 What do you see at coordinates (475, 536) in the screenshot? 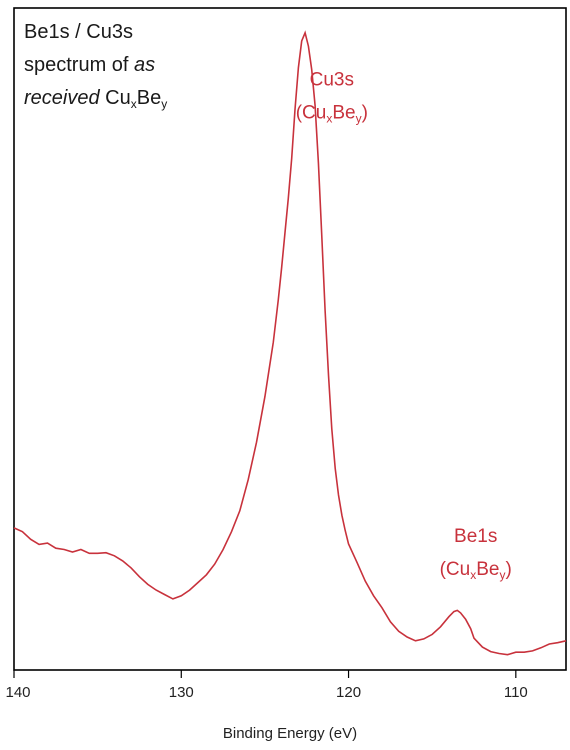
I see `annotation-1-label: Be1s` at bounding box center [475, 536].